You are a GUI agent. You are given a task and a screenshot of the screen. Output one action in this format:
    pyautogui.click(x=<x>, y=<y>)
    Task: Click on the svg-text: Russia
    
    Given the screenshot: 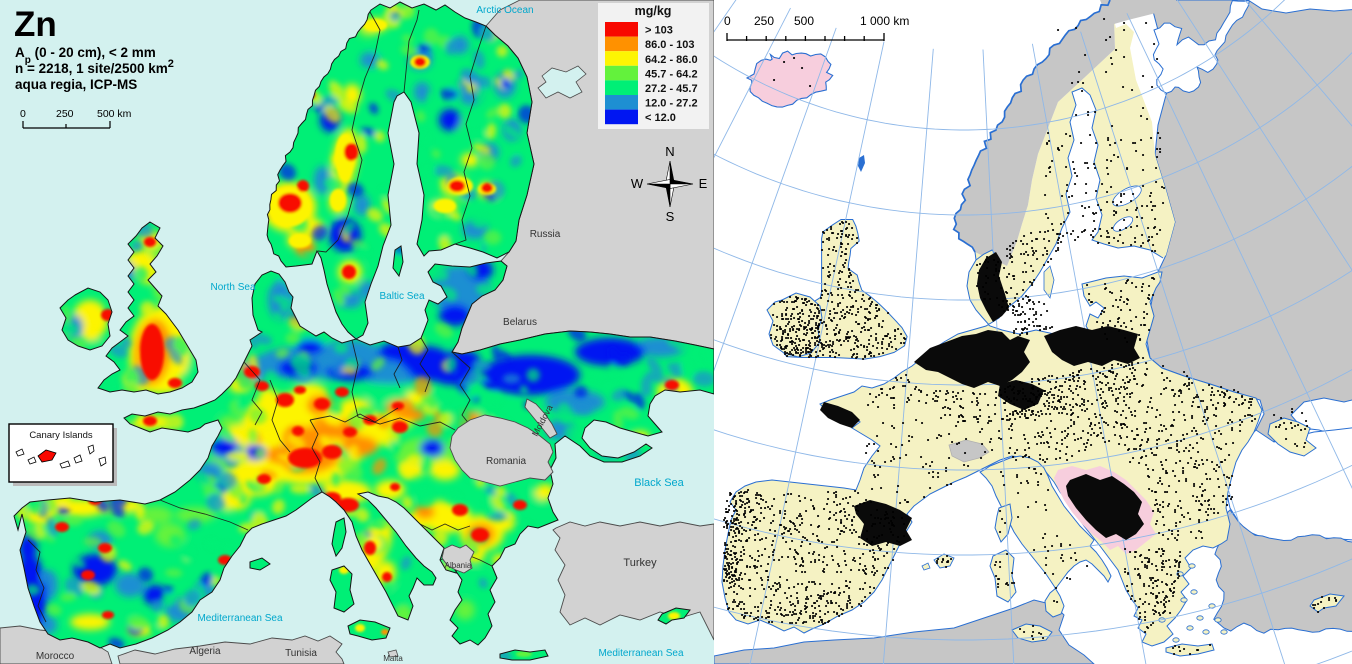 What is the action you would take?
    pyautogui.click(x=545, y=234)
    